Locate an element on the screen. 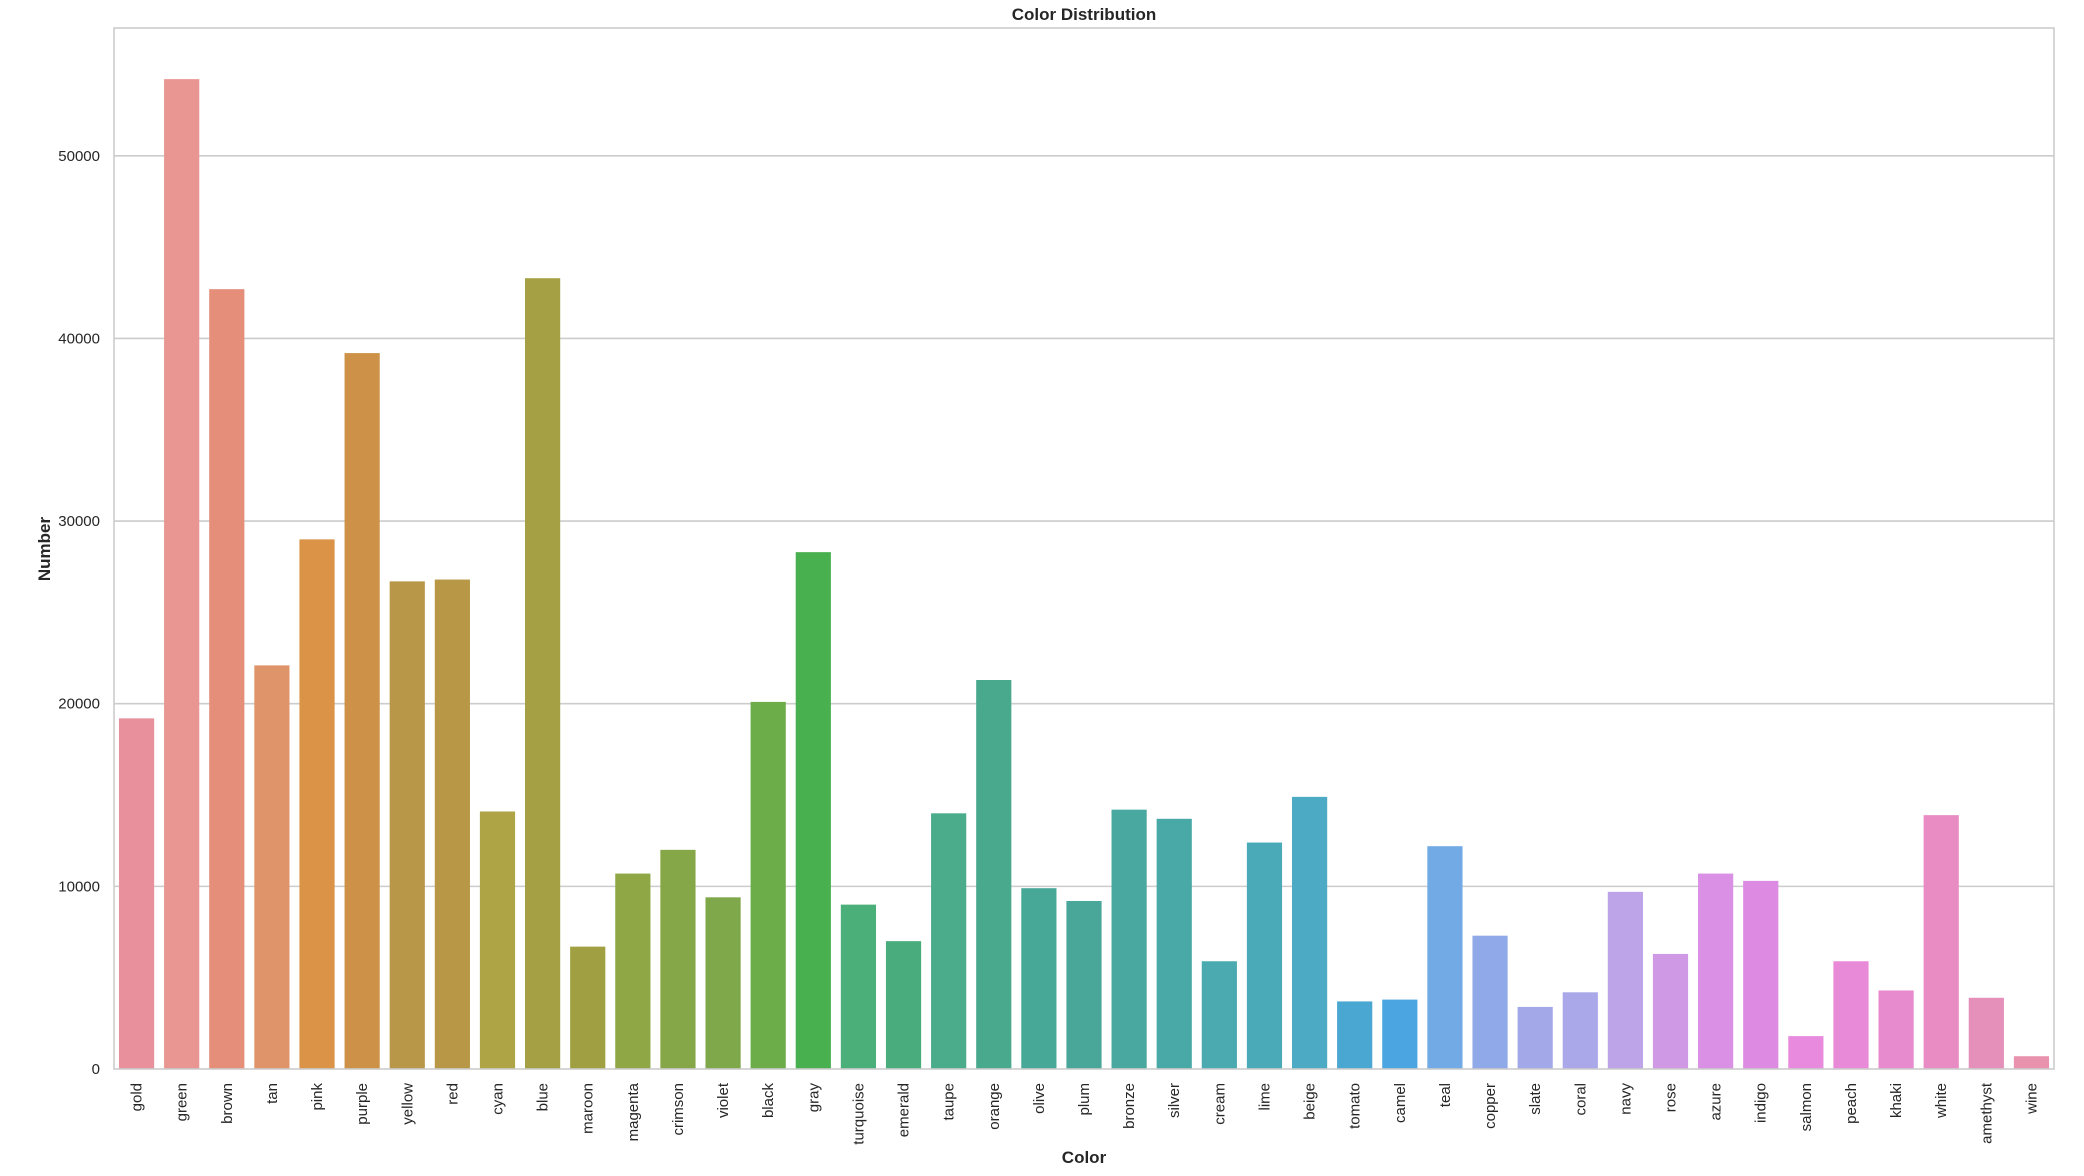 The height and width of the screenshot is (1176, 2084). x-tick-label: violet is located at coordinates (723, 1100).